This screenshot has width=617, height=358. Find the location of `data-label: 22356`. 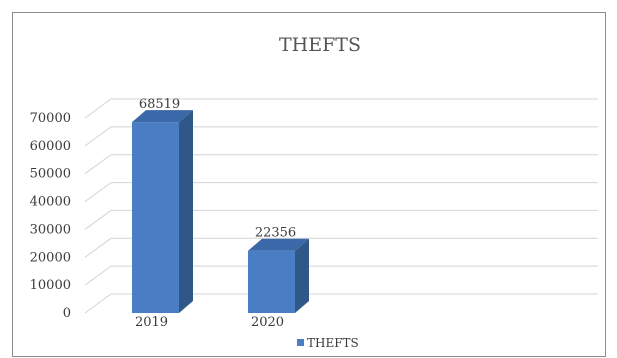

data-label: 22356 is located at coordinates (275, 233).